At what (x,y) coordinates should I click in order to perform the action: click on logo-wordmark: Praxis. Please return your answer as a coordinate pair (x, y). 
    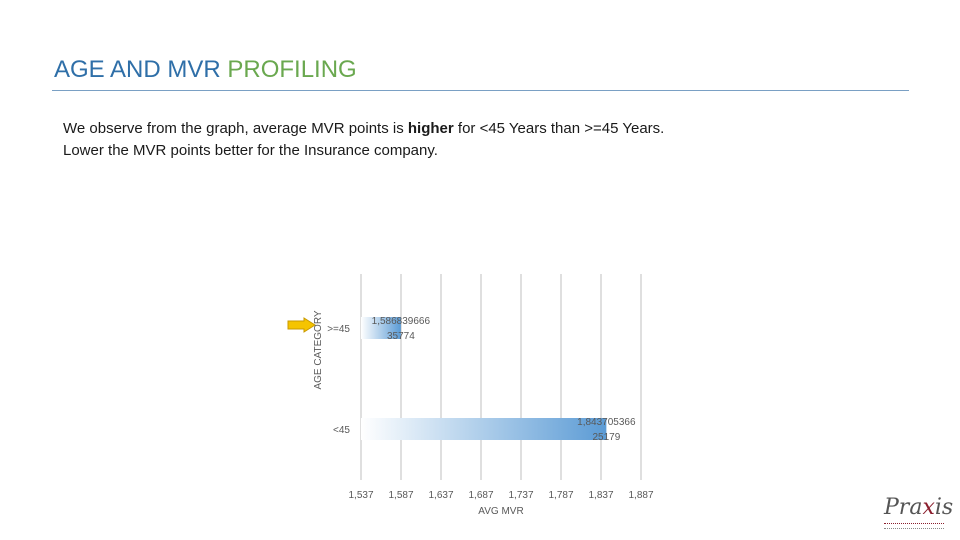
    Looking at the image, I should click on (919, 507).